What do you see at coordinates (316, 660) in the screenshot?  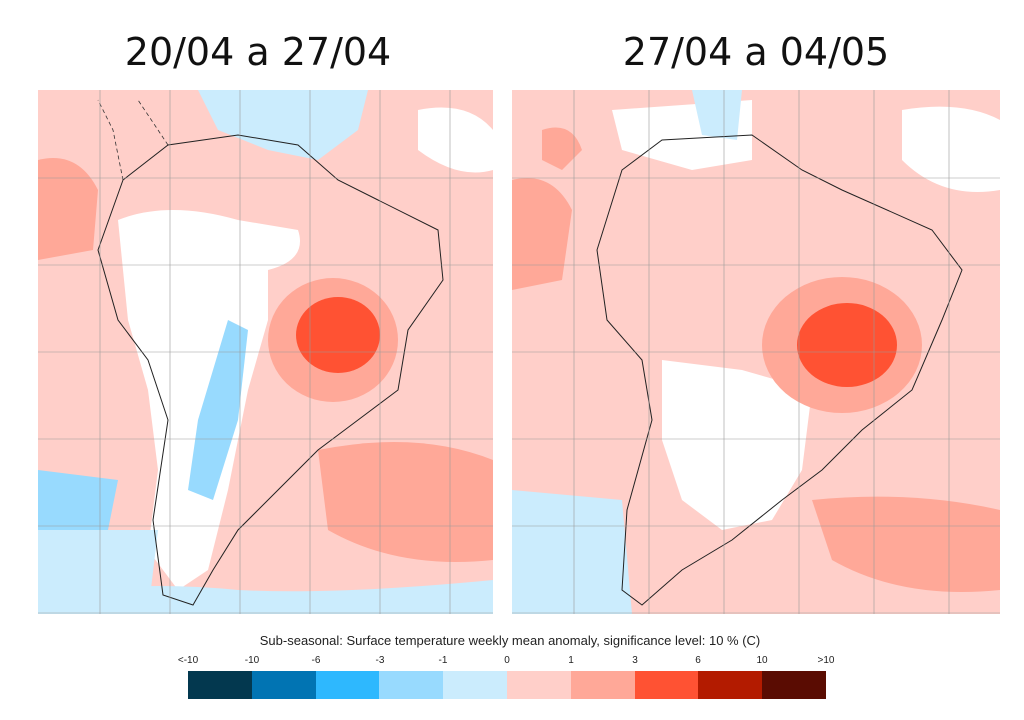 I see `colorbar-tick-label: -6` at bounding box center [316, 660].